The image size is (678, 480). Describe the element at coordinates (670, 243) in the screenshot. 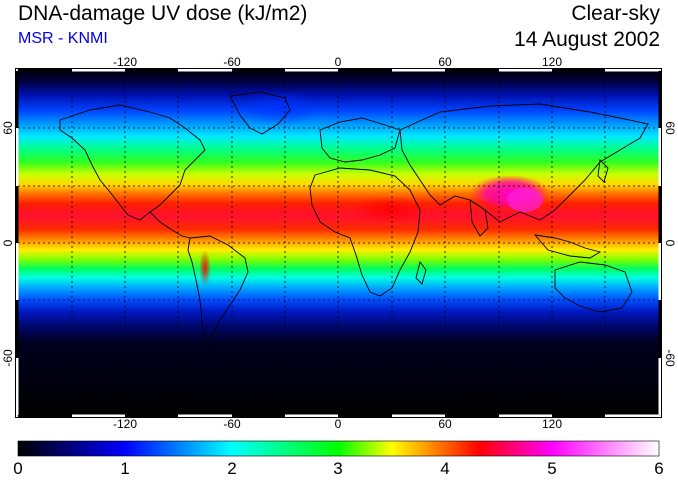

I see `lat-tick-right: 0` at that location.